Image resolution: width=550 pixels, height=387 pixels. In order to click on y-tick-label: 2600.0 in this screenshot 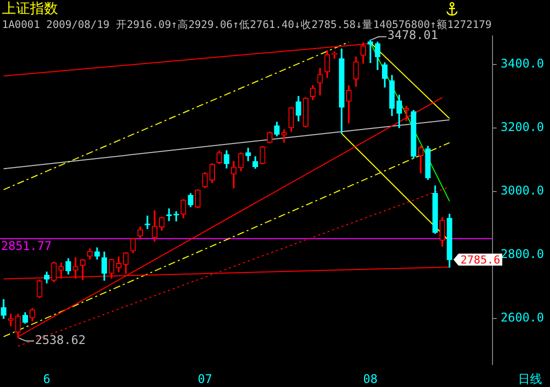, I will do `click(522, 317)`.